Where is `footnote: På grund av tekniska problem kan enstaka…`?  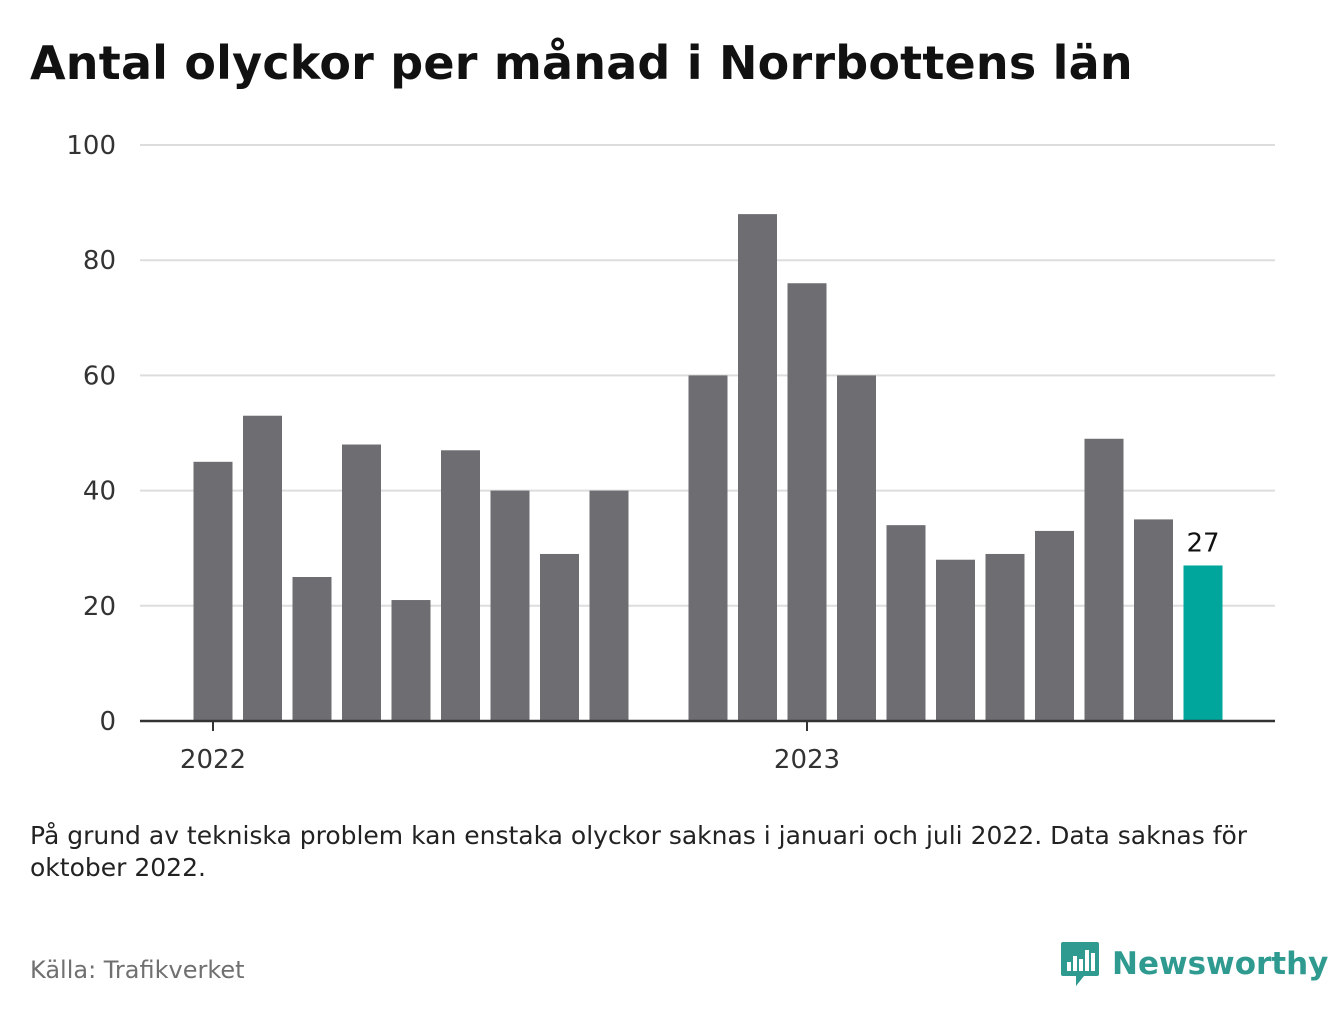
footnote: På grund av tekniska problem kan enstaka… is located at coordinates (639, 851).